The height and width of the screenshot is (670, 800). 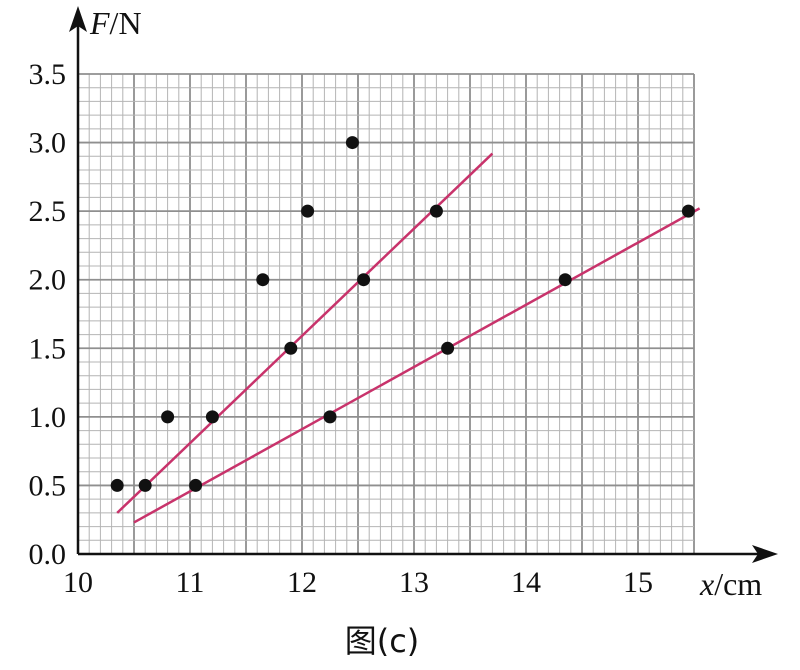 What do you see at coordinates (382, 641) in the screenshot?
I see `figure-caption: 图(c)` at bounding box center [382, 641].